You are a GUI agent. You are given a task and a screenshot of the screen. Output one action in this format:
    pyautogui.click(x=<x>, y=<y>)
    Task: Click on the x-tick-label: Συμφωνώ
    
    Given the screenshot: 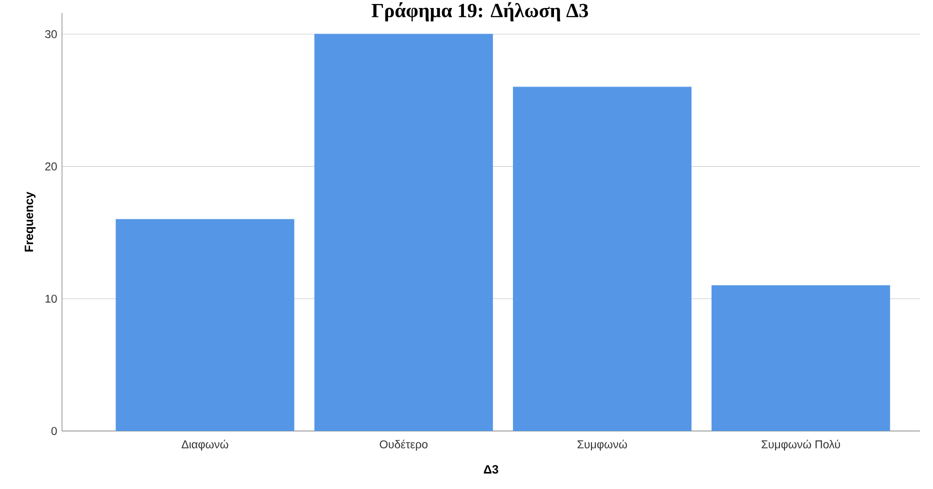 What is the action you would take?
    pyautogui.click(x=602, y=445)
    